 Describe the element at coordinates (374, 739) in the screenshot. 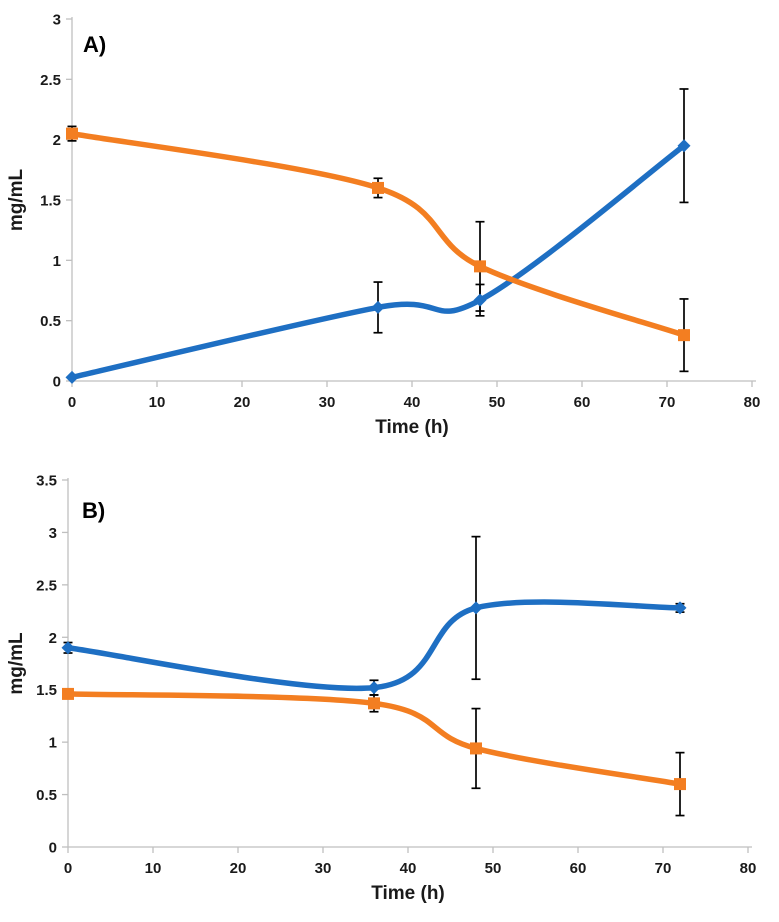

I see `orange-series-line` at that location.